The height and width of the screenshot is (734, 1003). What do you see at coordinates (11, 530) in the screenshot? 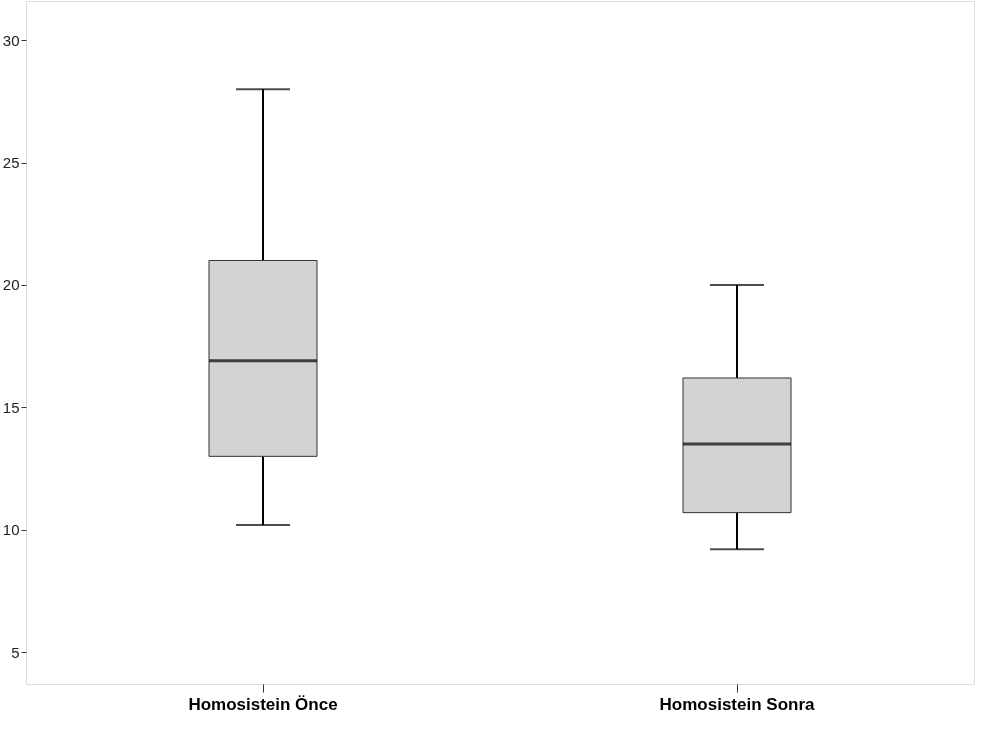
I see `y-tick-label: 10` at bounding box center [11, 530].